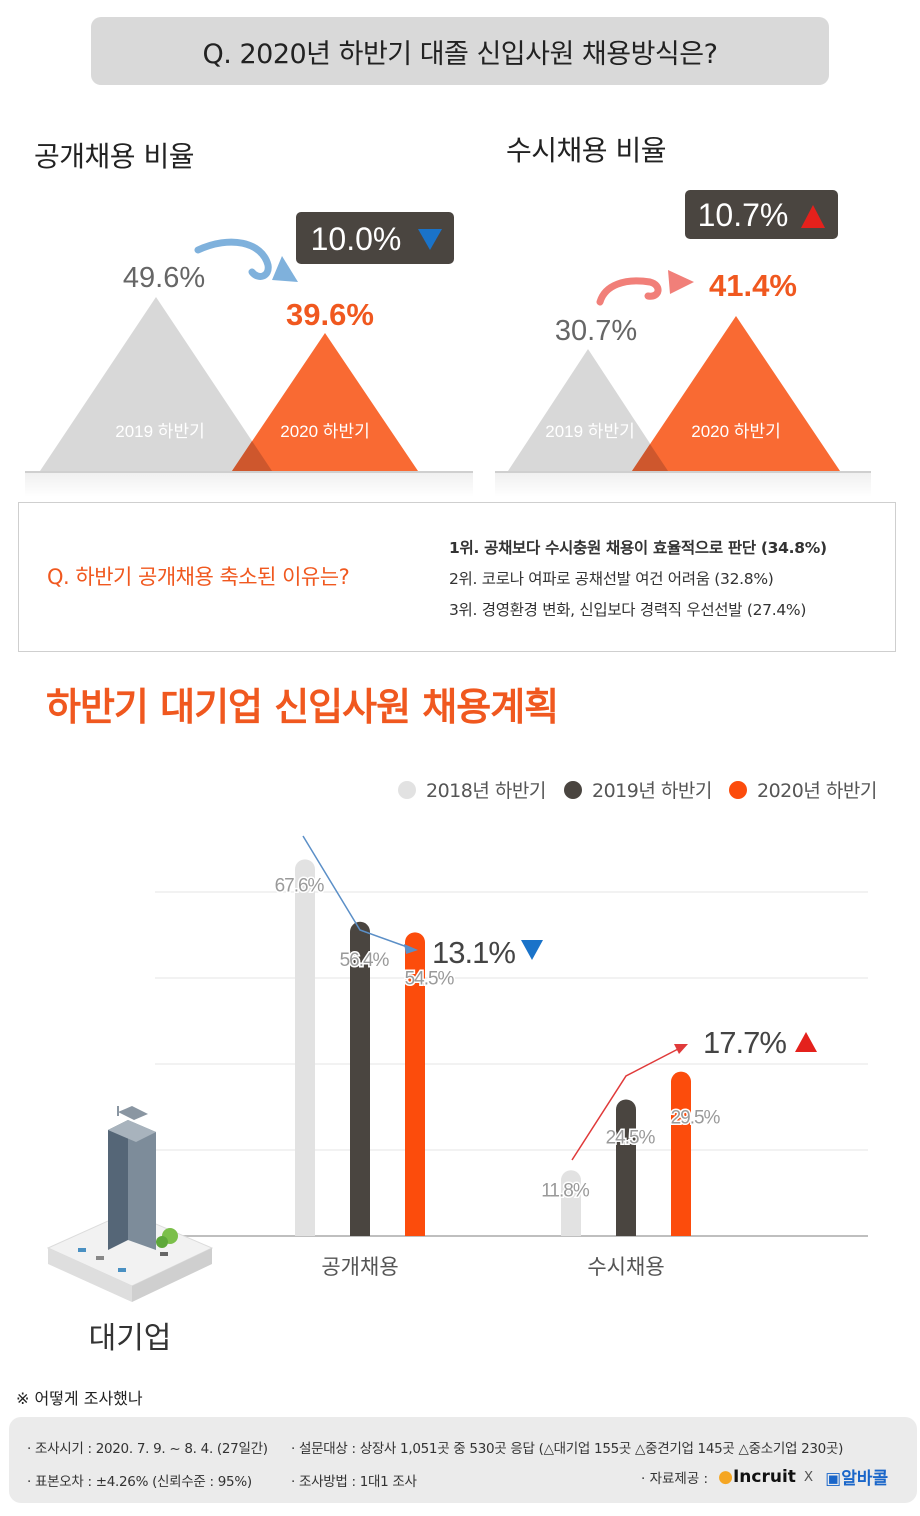  What do you see at coordinates (625, 1267) in the screenshot?
I see `category-label: 수시채용` at bounding box center [625, 1267].